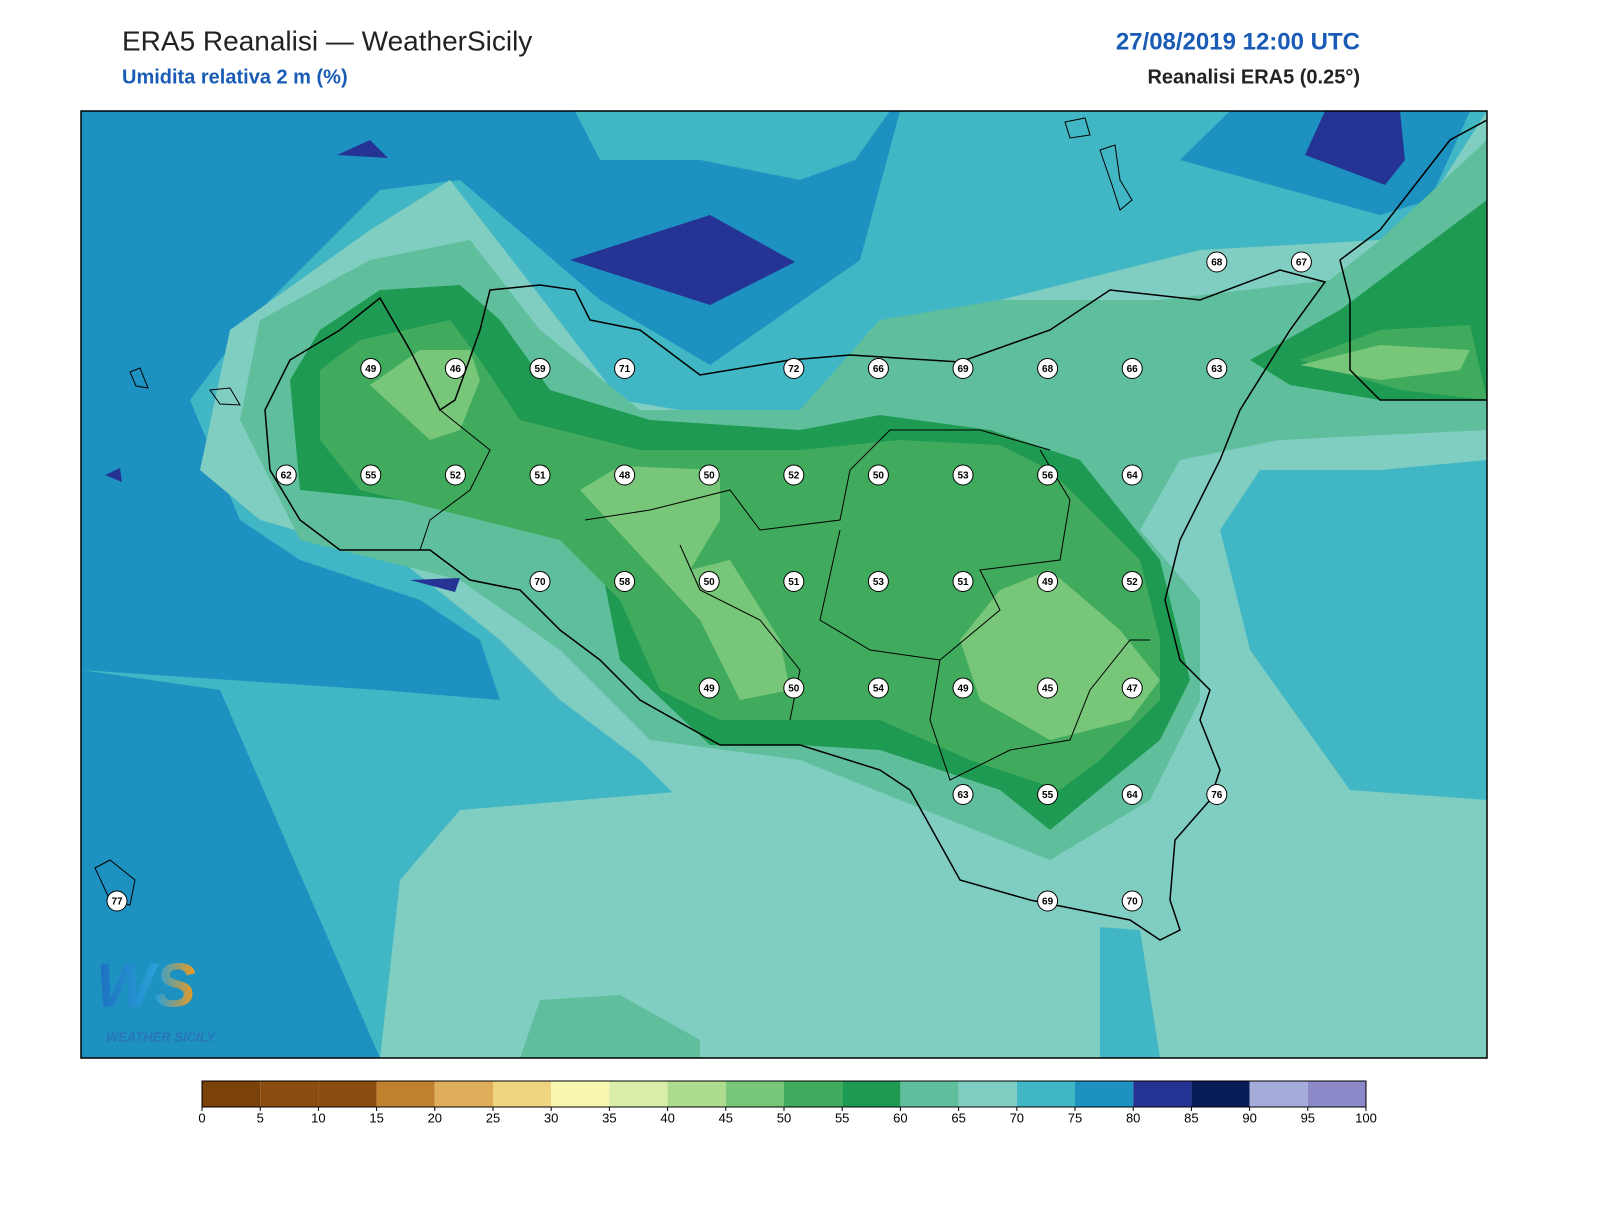 The width and height of the screenshot is (1600, 1205). What do you see at coordinates (1238, 41) in the screenshot?
I see `datetime: 27/08/2019 12:00 UTC` at bounding box center [1238, 41].